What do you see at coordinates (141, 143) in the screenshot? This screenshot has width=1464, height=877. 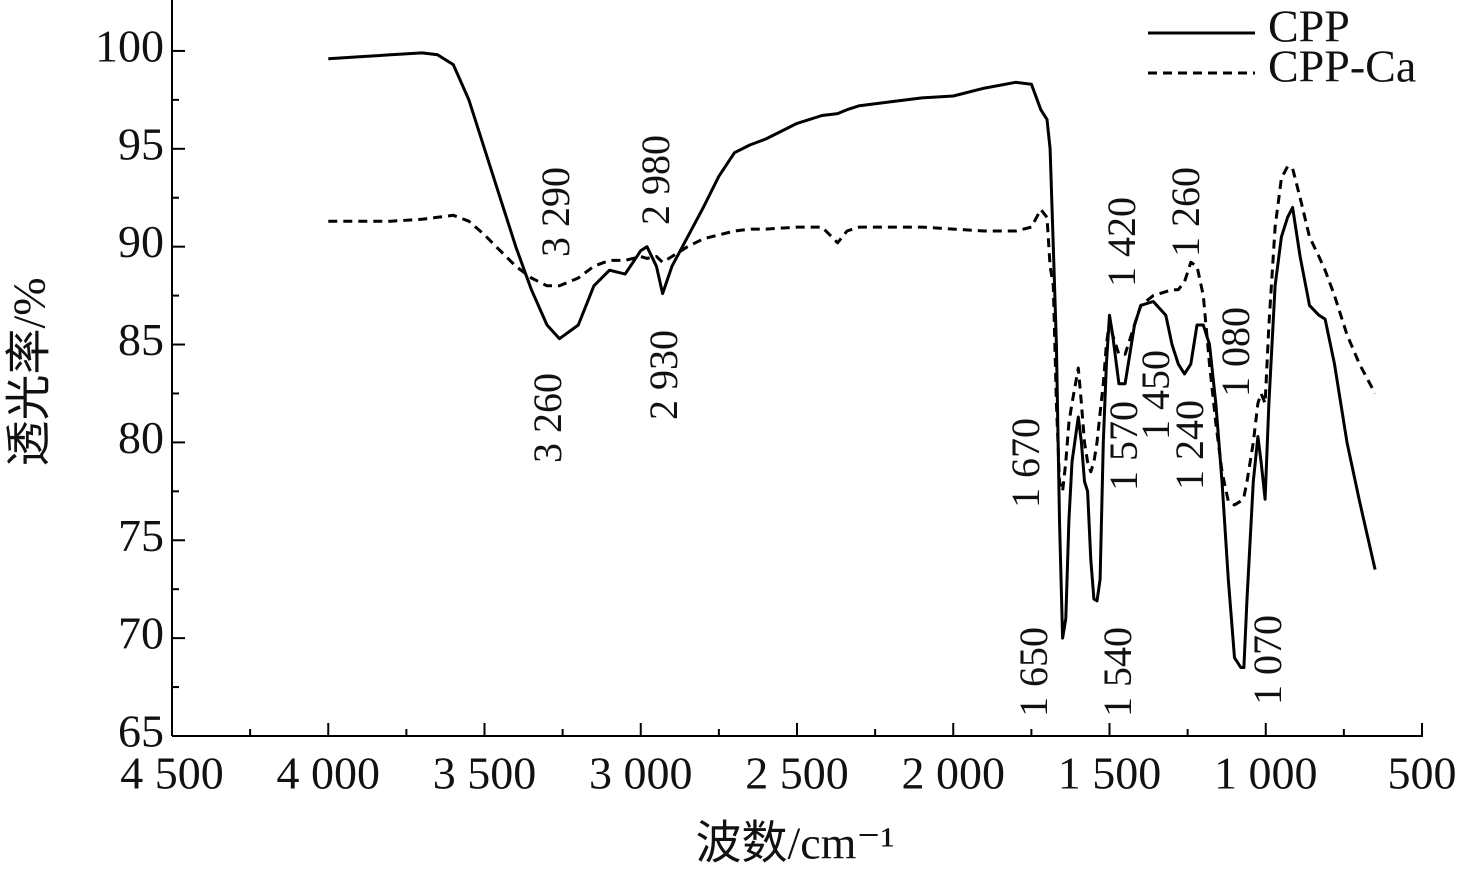 I see `y-tick-label: 95` at bounding box center [141, 143].